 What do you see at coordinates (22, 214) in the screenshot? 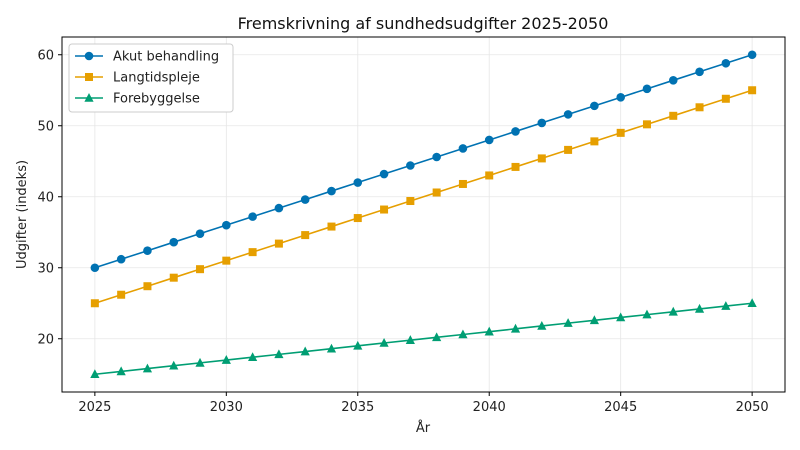
I see `y-axis-label: Udgifter (indeks)` at bounding box center [22, 214].